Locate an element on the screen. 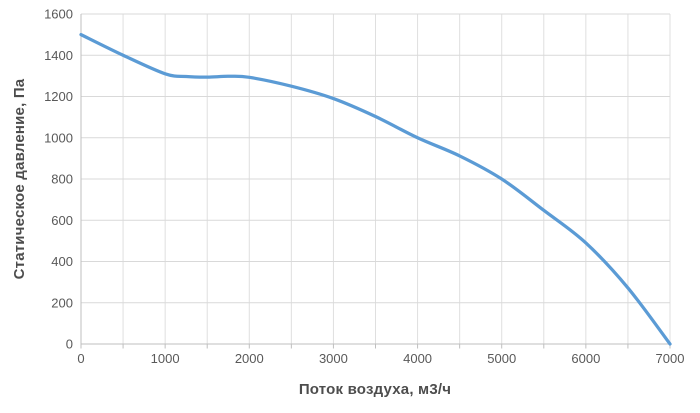 The width and height of the screenshot is (700, 413). x-tick-labels: 0 1000 2000 3000 4000 5000 6000 7000 is located at coordinates (380, 358).